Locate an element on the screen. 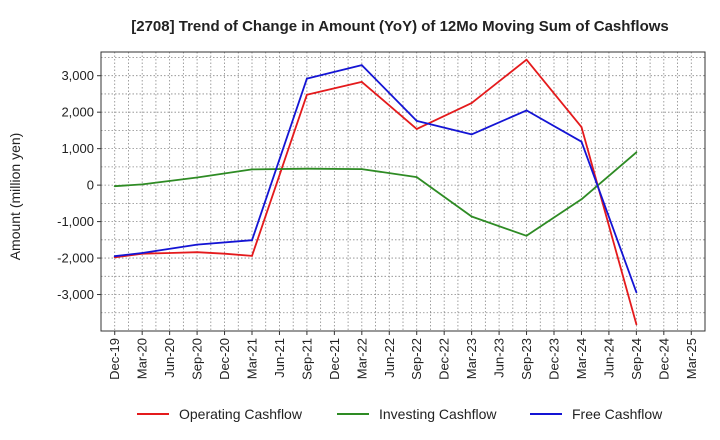 The image size is (720, 440). legend-label: Operating Cashflow is located at coordinates (241, 414).